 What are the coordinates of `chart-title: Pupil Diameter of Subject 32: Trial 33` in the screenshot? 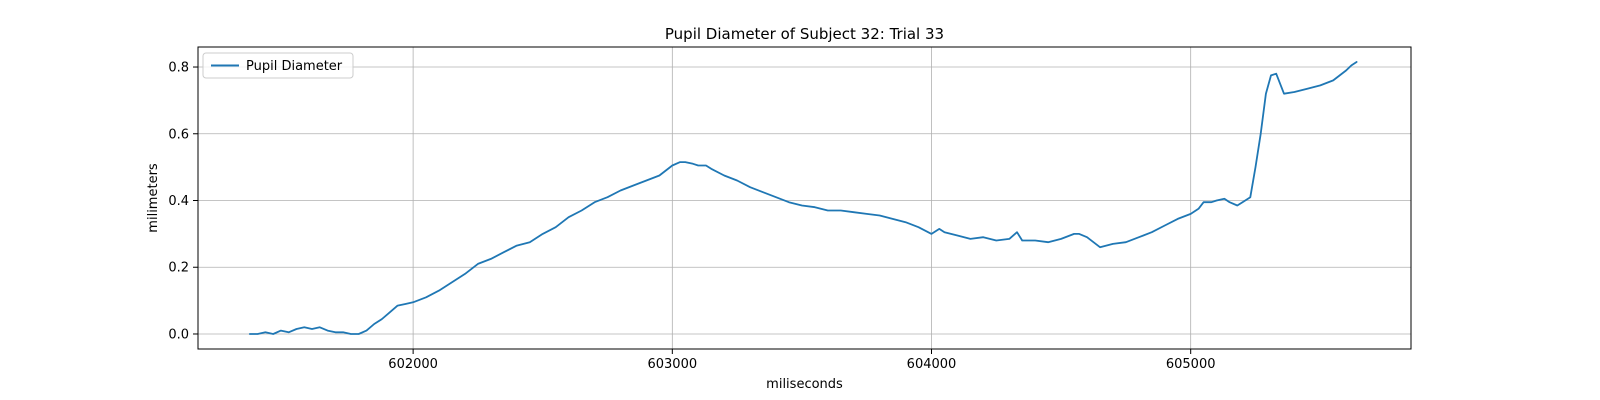 It's located at (804, 34).